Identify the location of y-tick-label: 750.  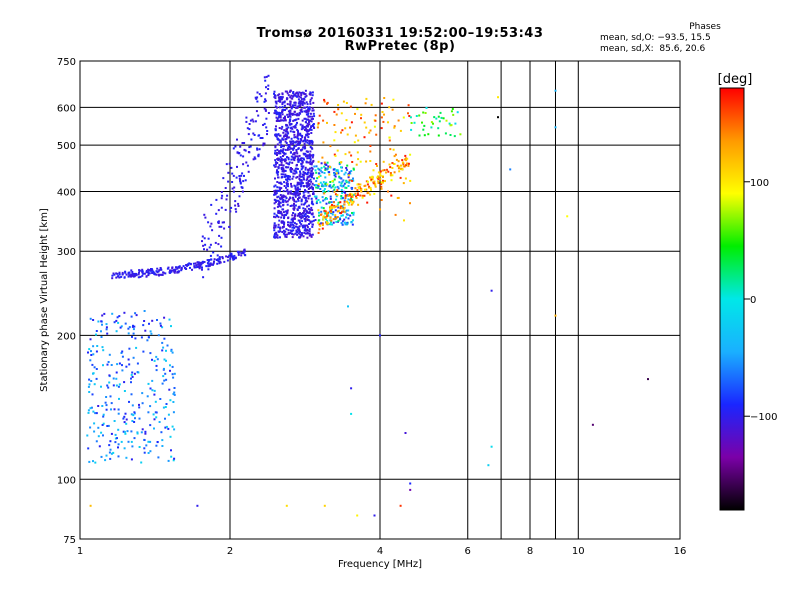
(66, 62).